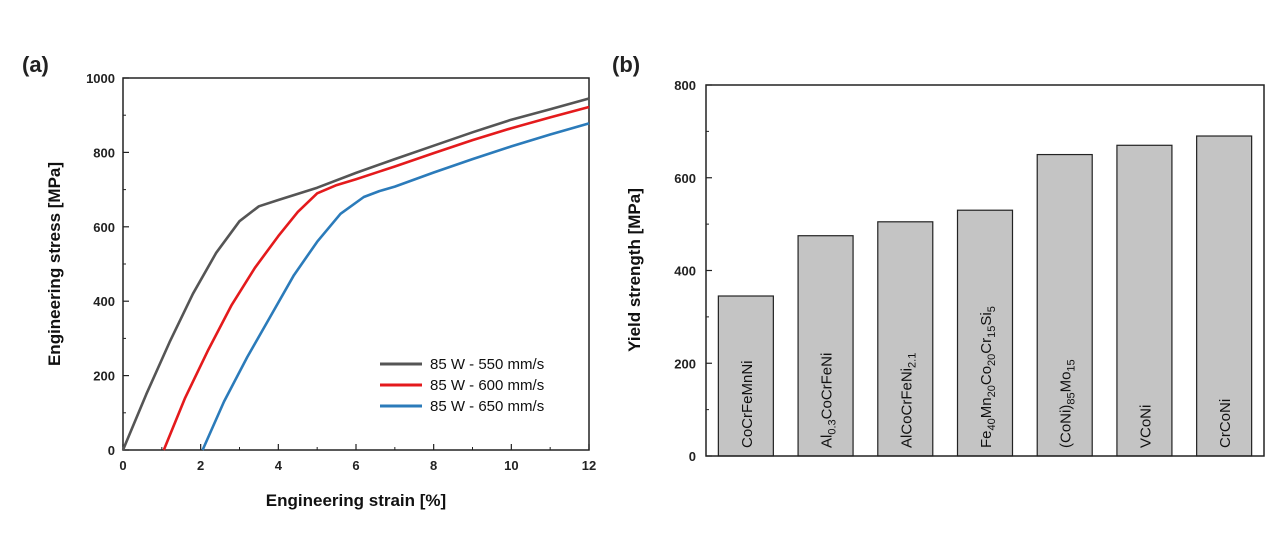  What do you see at coordinates (685, 85) in the screenshot?
I see `panel-b-y-tick-label: 800` at bounding box center [685, 85].